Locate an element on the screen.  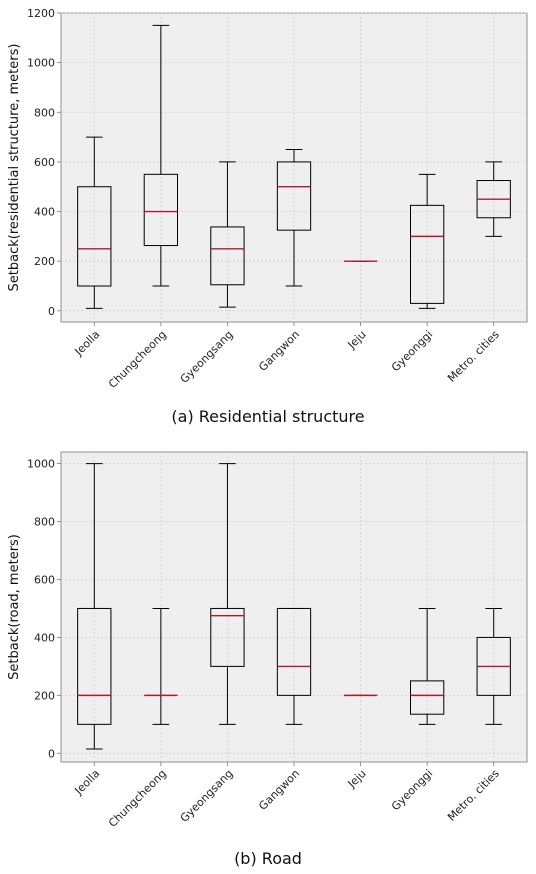
y-tick-label: 1200 is located at coordinates (41, 13).